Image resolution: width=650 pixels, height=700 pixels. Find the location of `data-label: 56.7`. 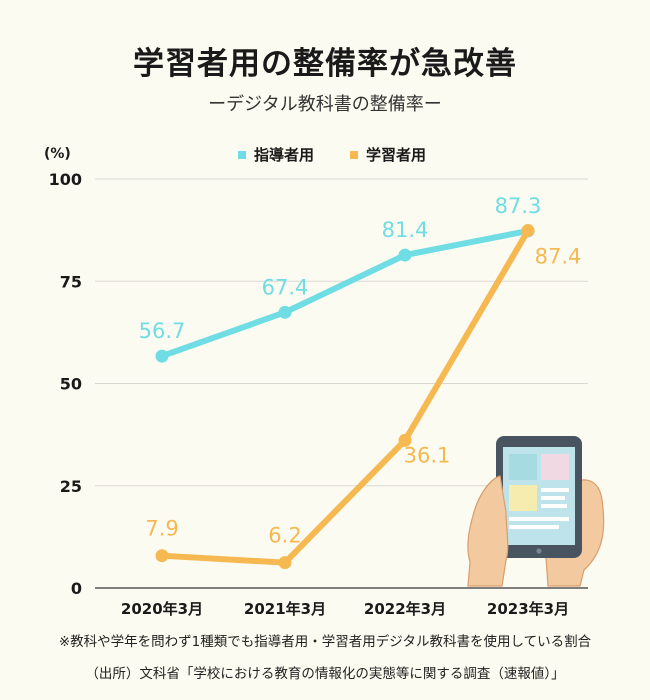

data-label: 56.7 is located at coordinates (162, 331).